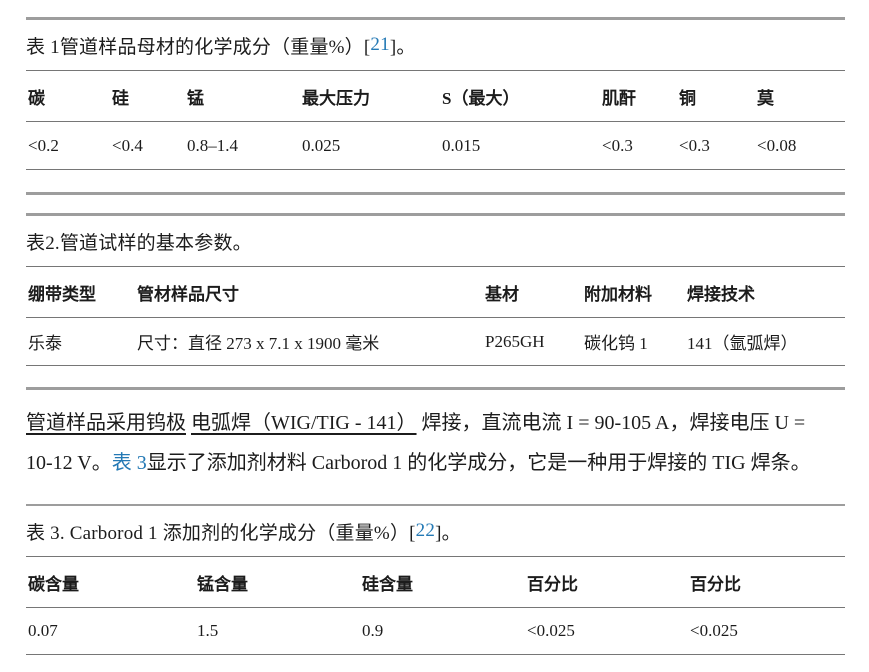 The width and height of the screenshot is (869, 672). What do you see at coordinates (435, 376) in the screenshot?
I see `table2-empty-row` at bounding box center [435, 376].